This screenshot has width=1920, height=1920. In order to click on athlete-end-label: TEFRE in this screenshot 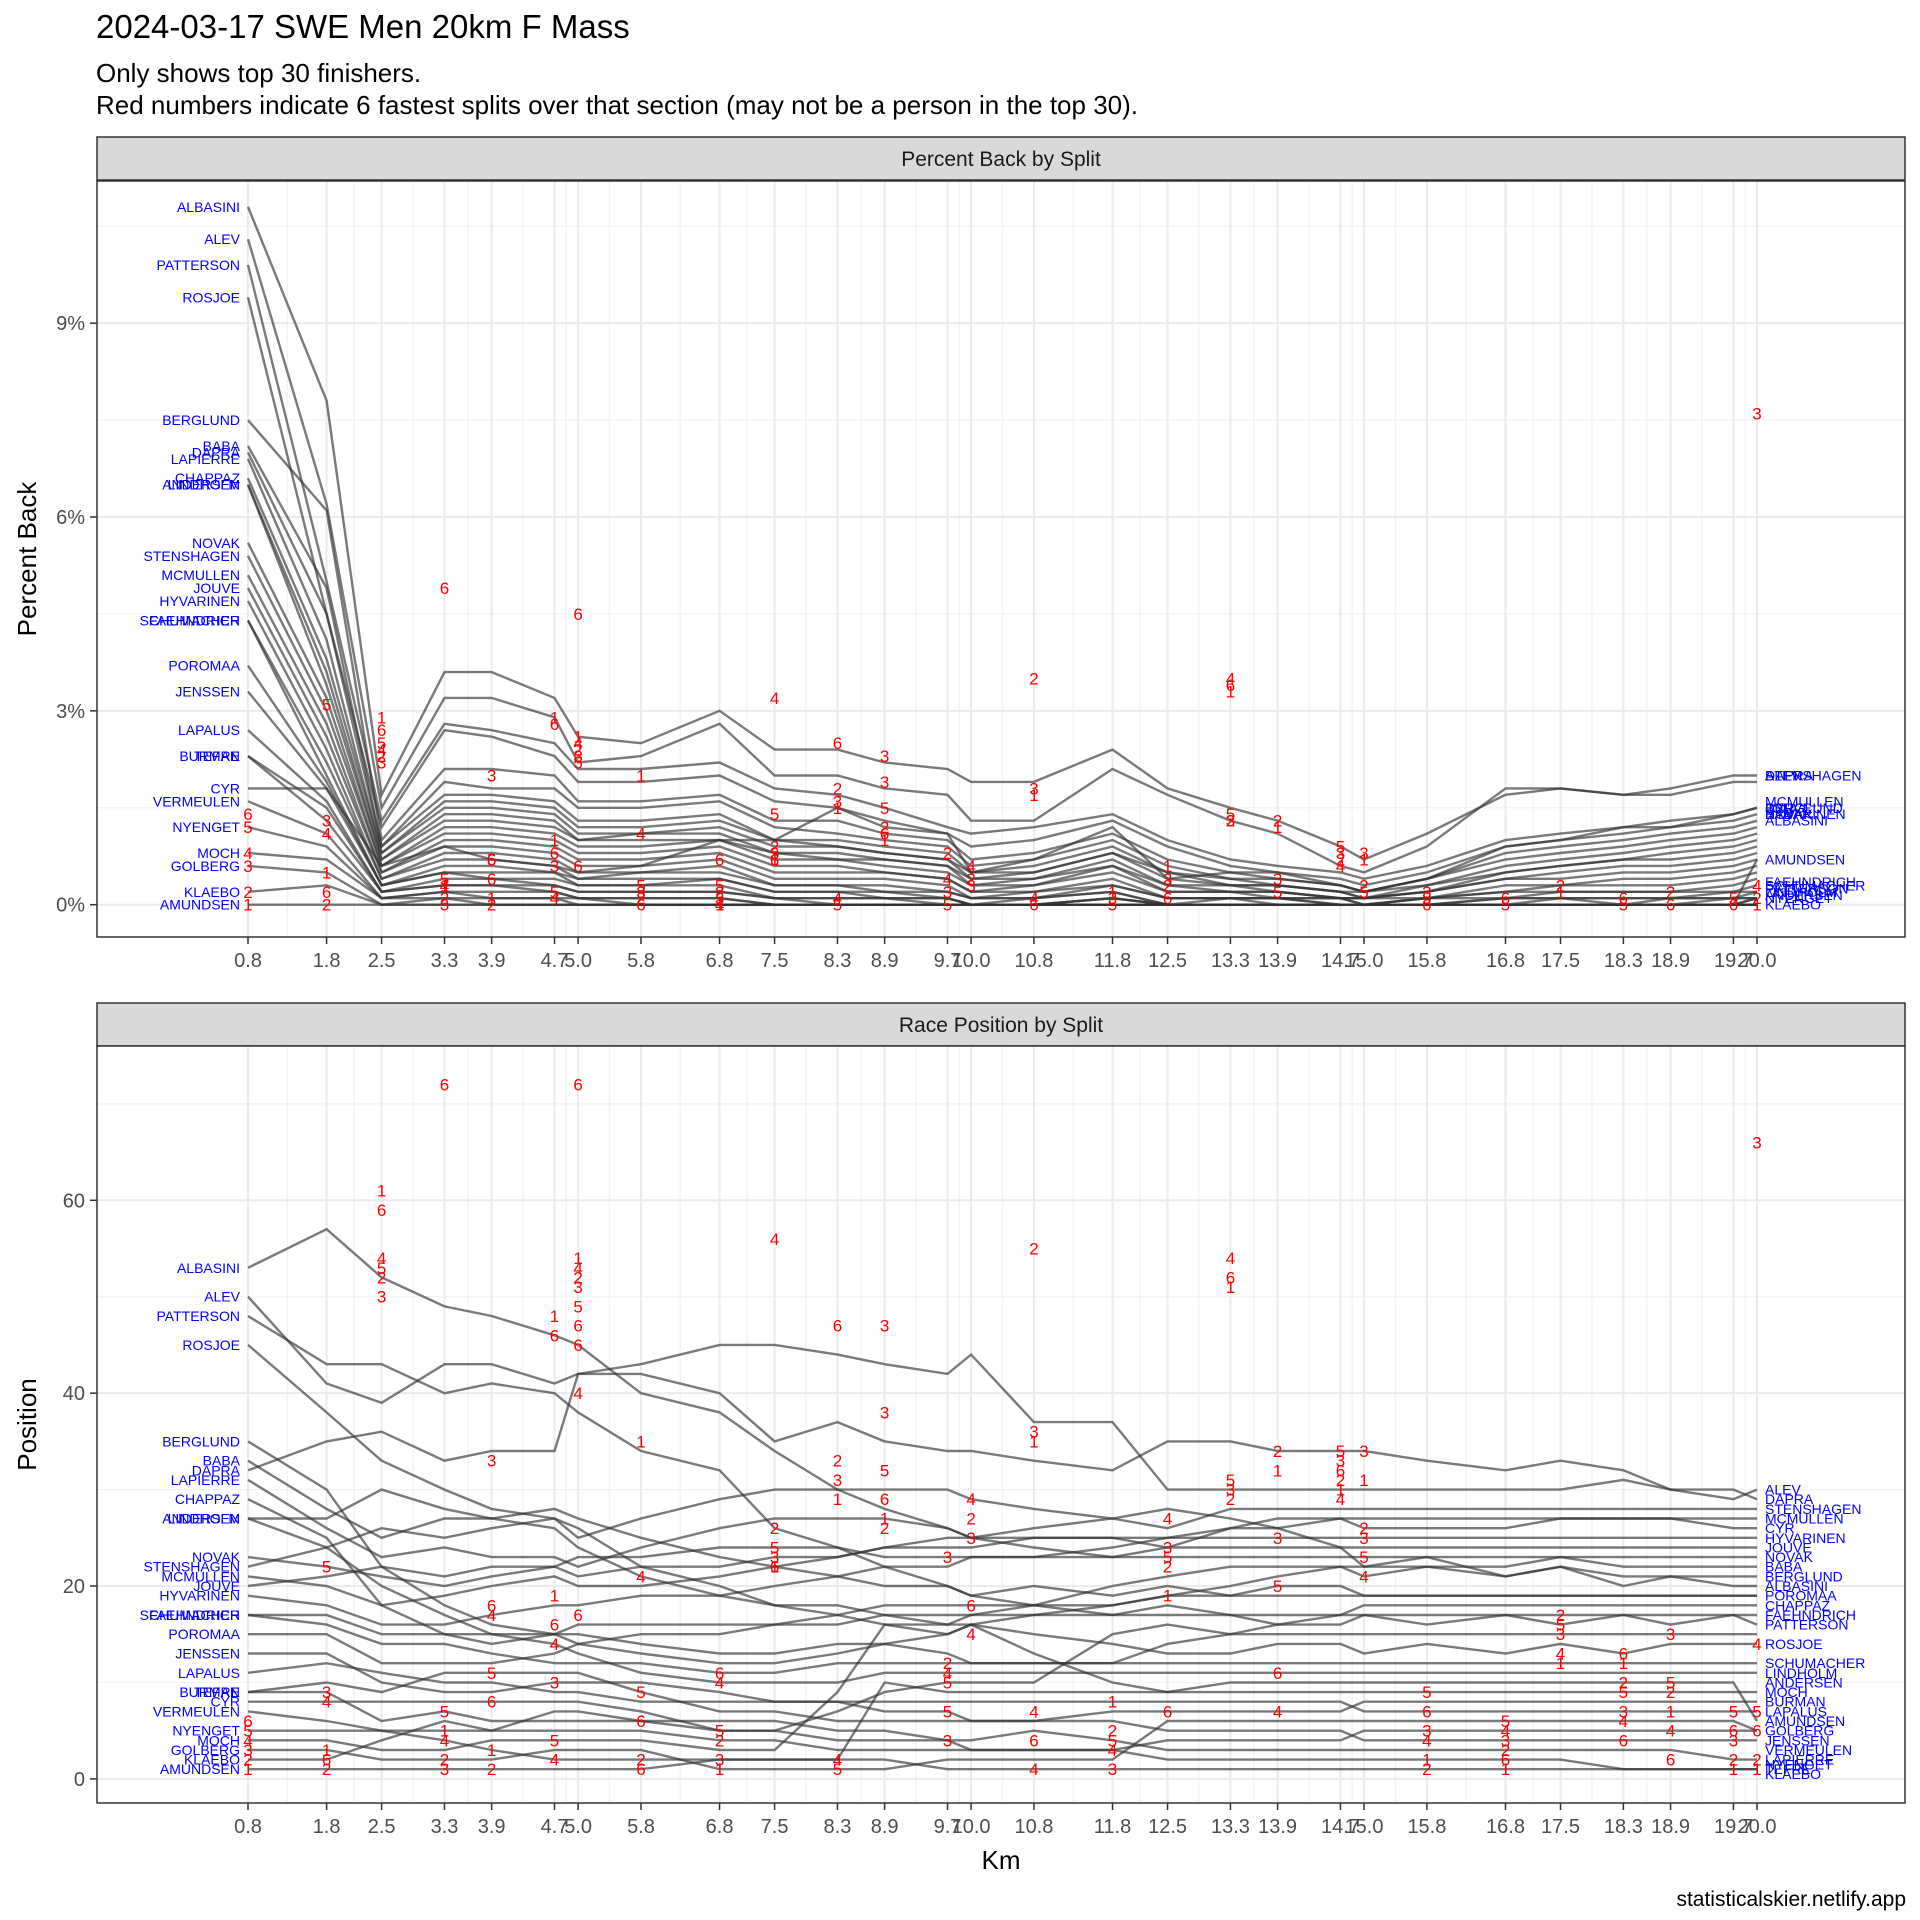, I will do `click(1788, 1769)`.